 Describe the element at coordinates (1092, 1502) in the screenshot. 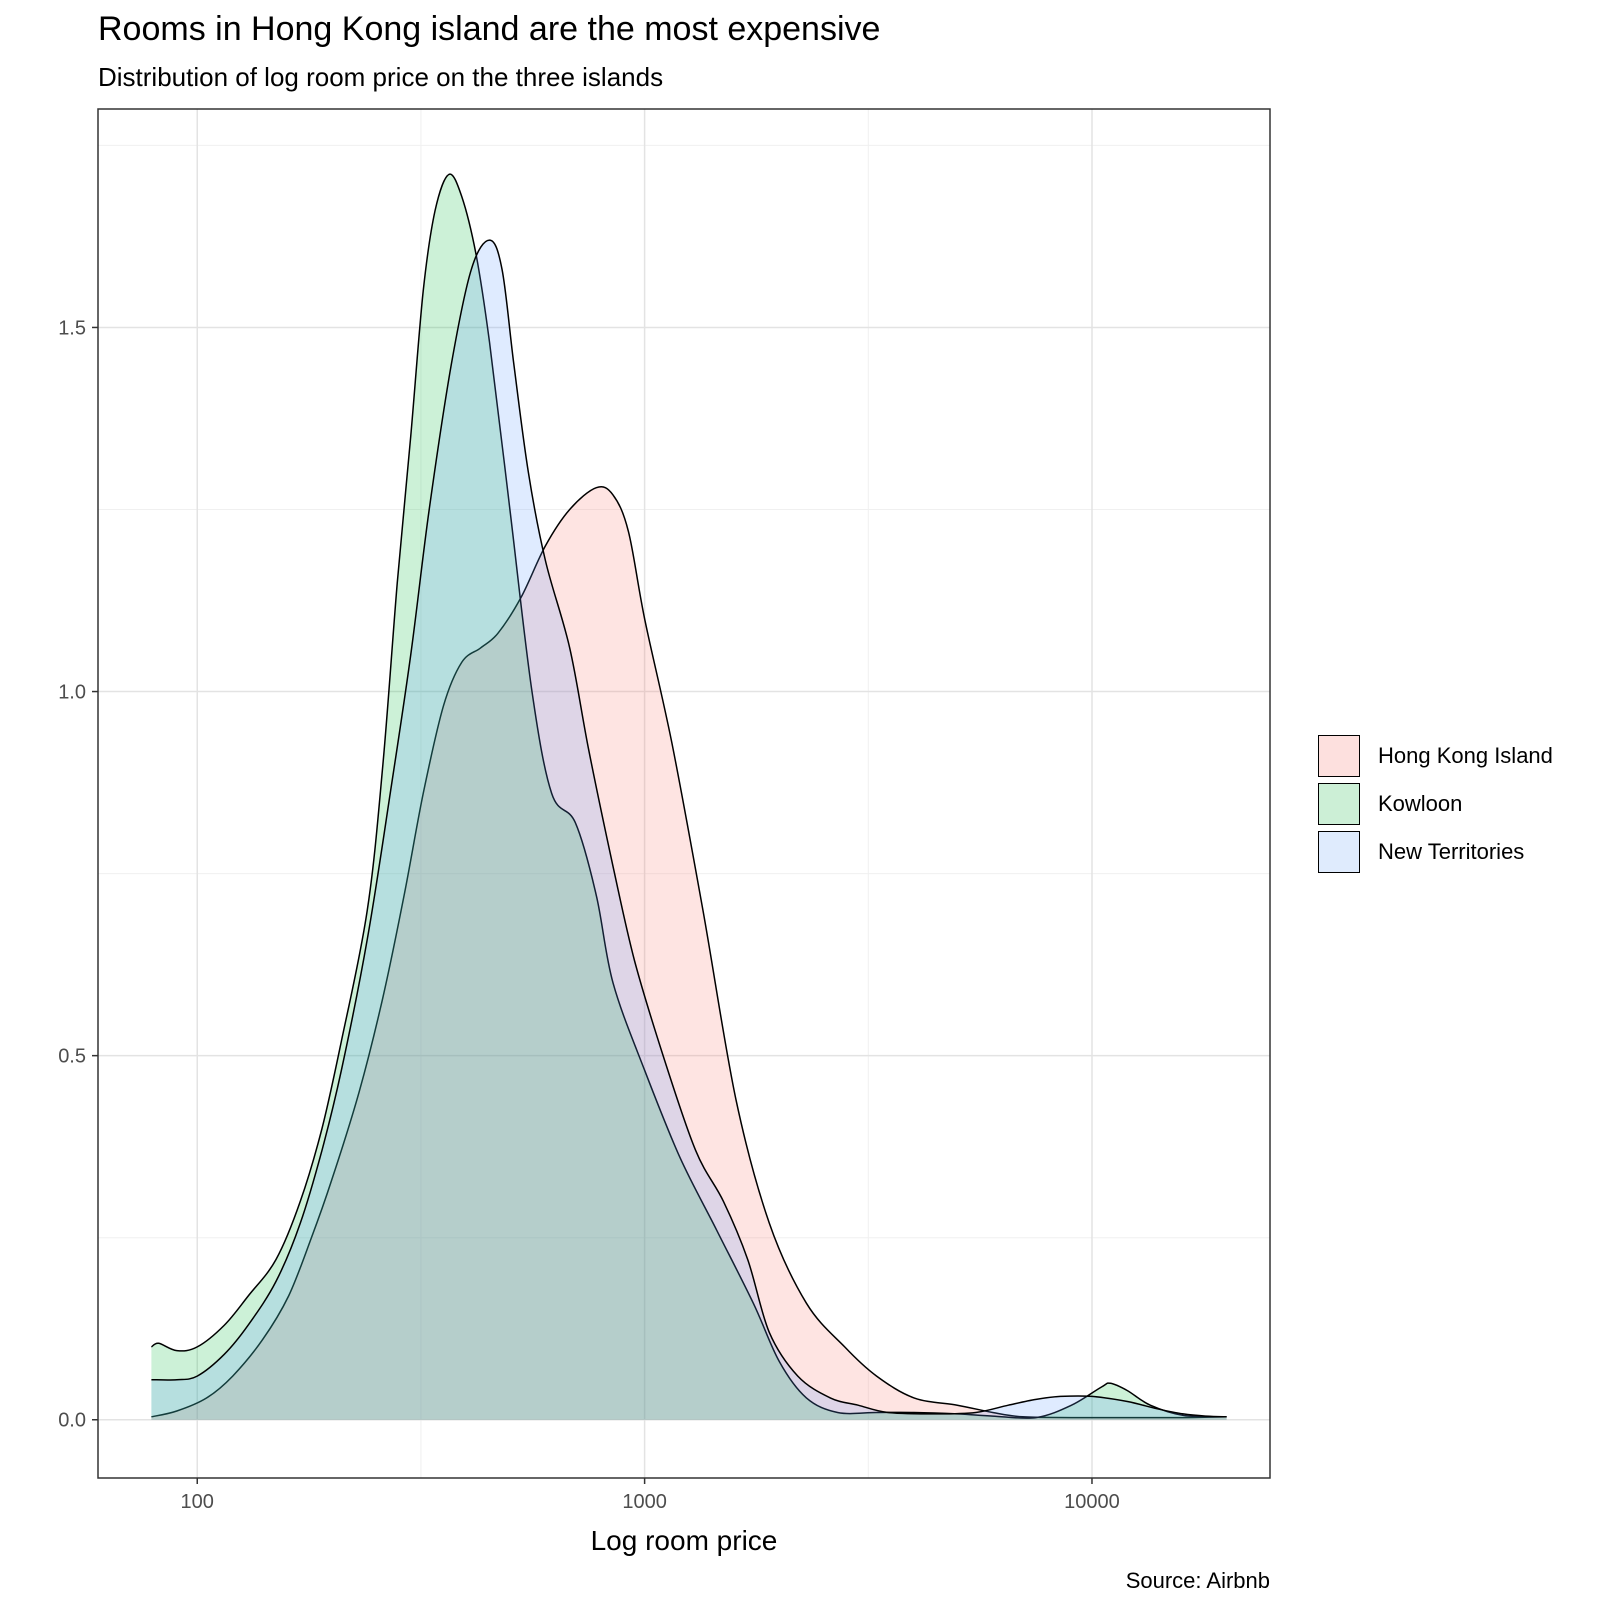

I see `x-tick-label: 10000` at that location.